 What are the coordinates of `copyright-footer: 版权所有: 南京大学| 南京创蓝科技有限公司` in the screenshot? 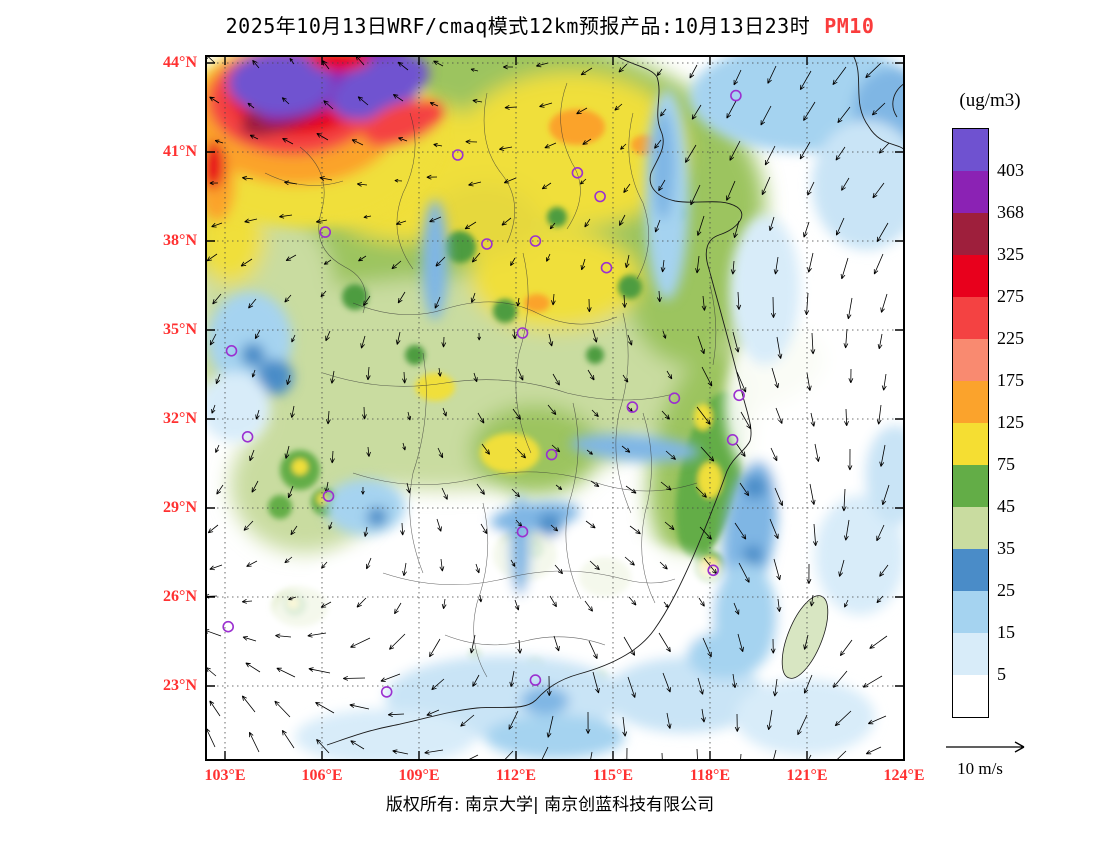 It's located at (550, 805).